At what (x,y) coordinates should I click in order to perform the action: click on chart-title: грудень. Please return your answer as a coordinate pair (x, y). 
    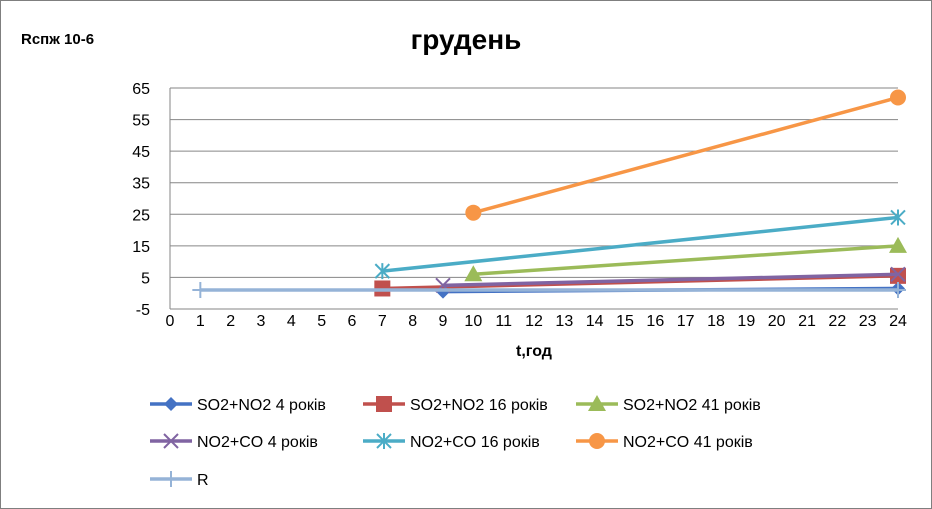
    Looking at the image, I should click on (466, 39).